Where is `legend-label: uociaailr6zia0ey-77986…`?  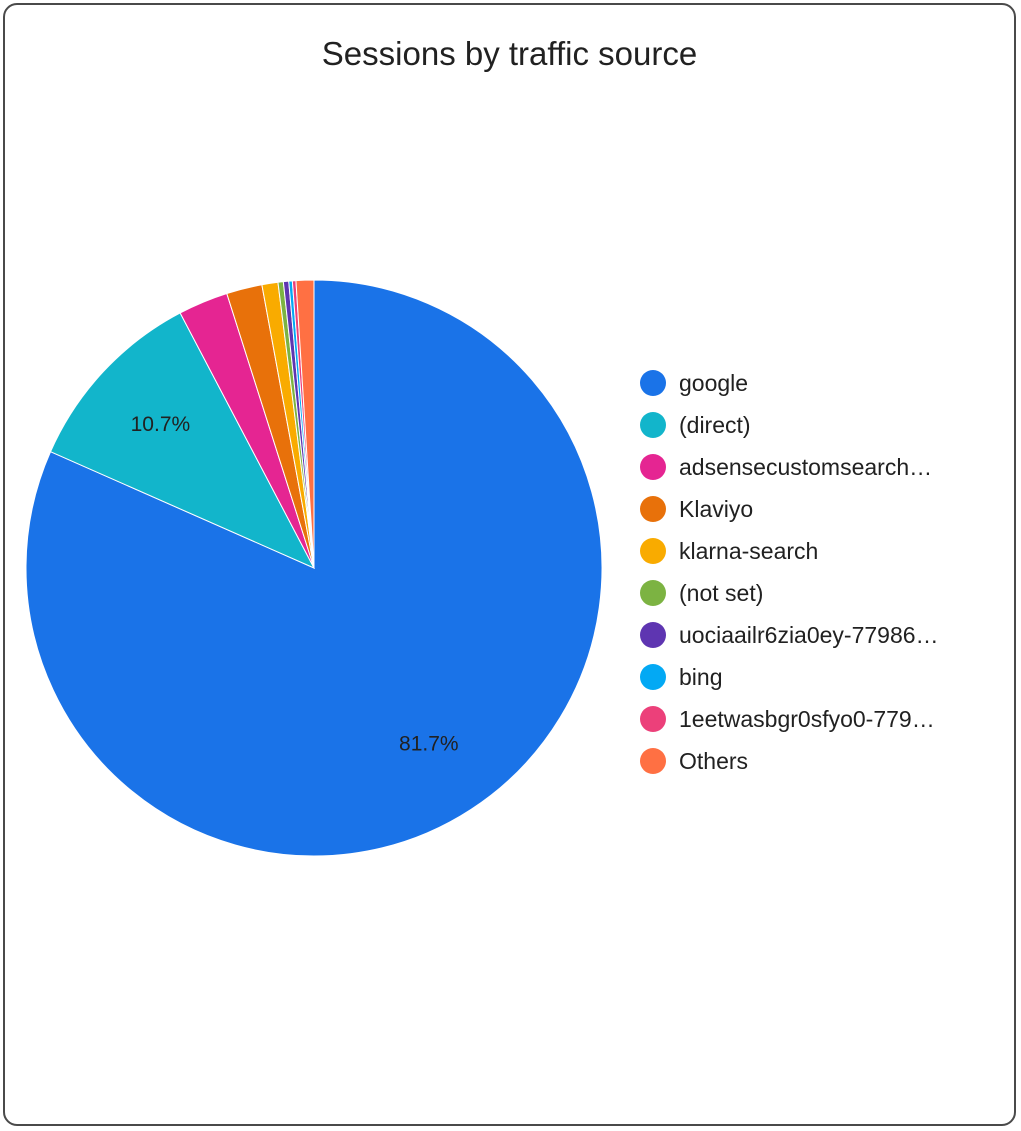
legend-label: uociaailr6zia0ey-77986… is located at coordinates (809, 634).